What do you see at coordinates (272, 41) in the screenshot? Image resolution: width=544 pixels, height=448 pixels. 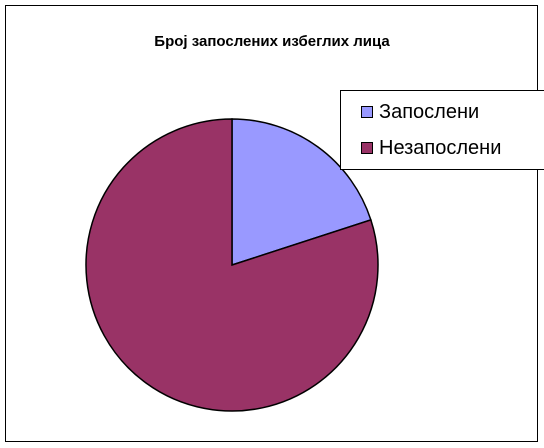 I see `chart-title: Број запослених избеглих лица` at bounding box center [272, 41].